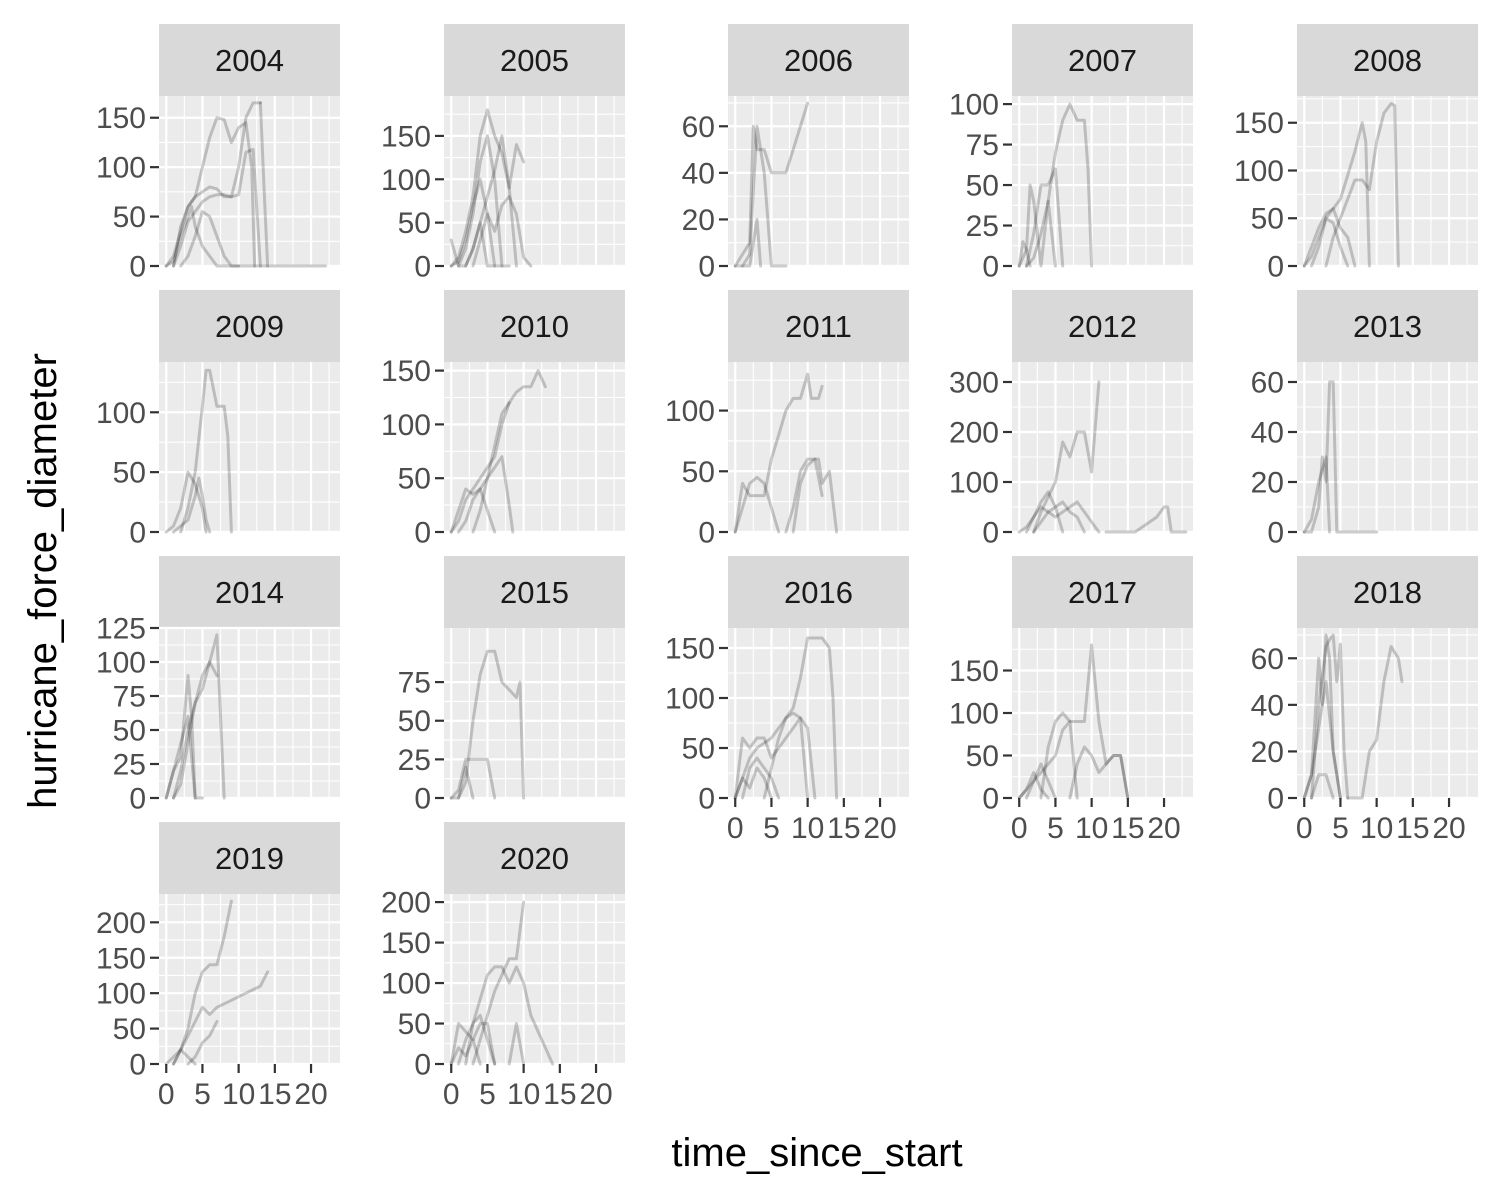  What do you see at coordinates (818, 326) in the screenshot?
I see `facet-strip-label: 2011` at bounding box center [818, 326].